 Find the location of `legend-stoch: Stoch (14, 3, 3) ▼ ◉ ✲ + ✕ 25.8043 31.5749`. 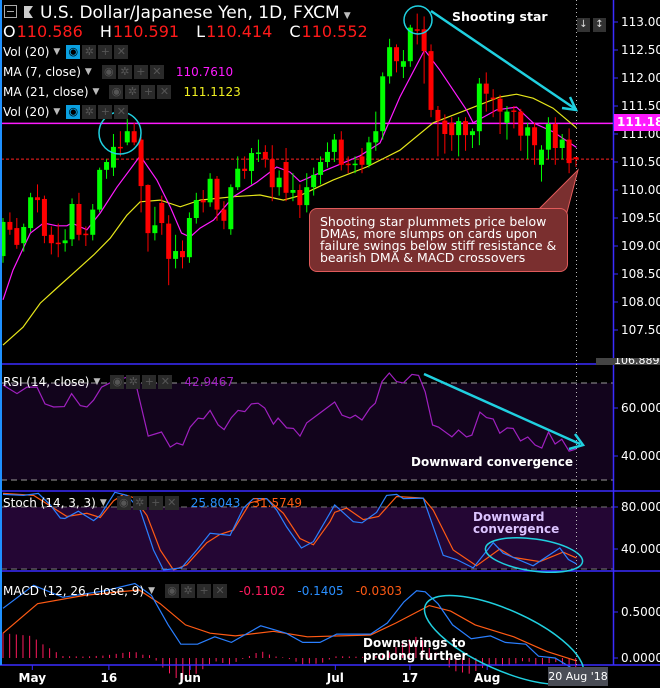

legend-stoch: Stoch (14, 3, 3) ▼ ◉ ✲ + ✕ 25.8043 31.5749 is located at coordinates (152, 502).